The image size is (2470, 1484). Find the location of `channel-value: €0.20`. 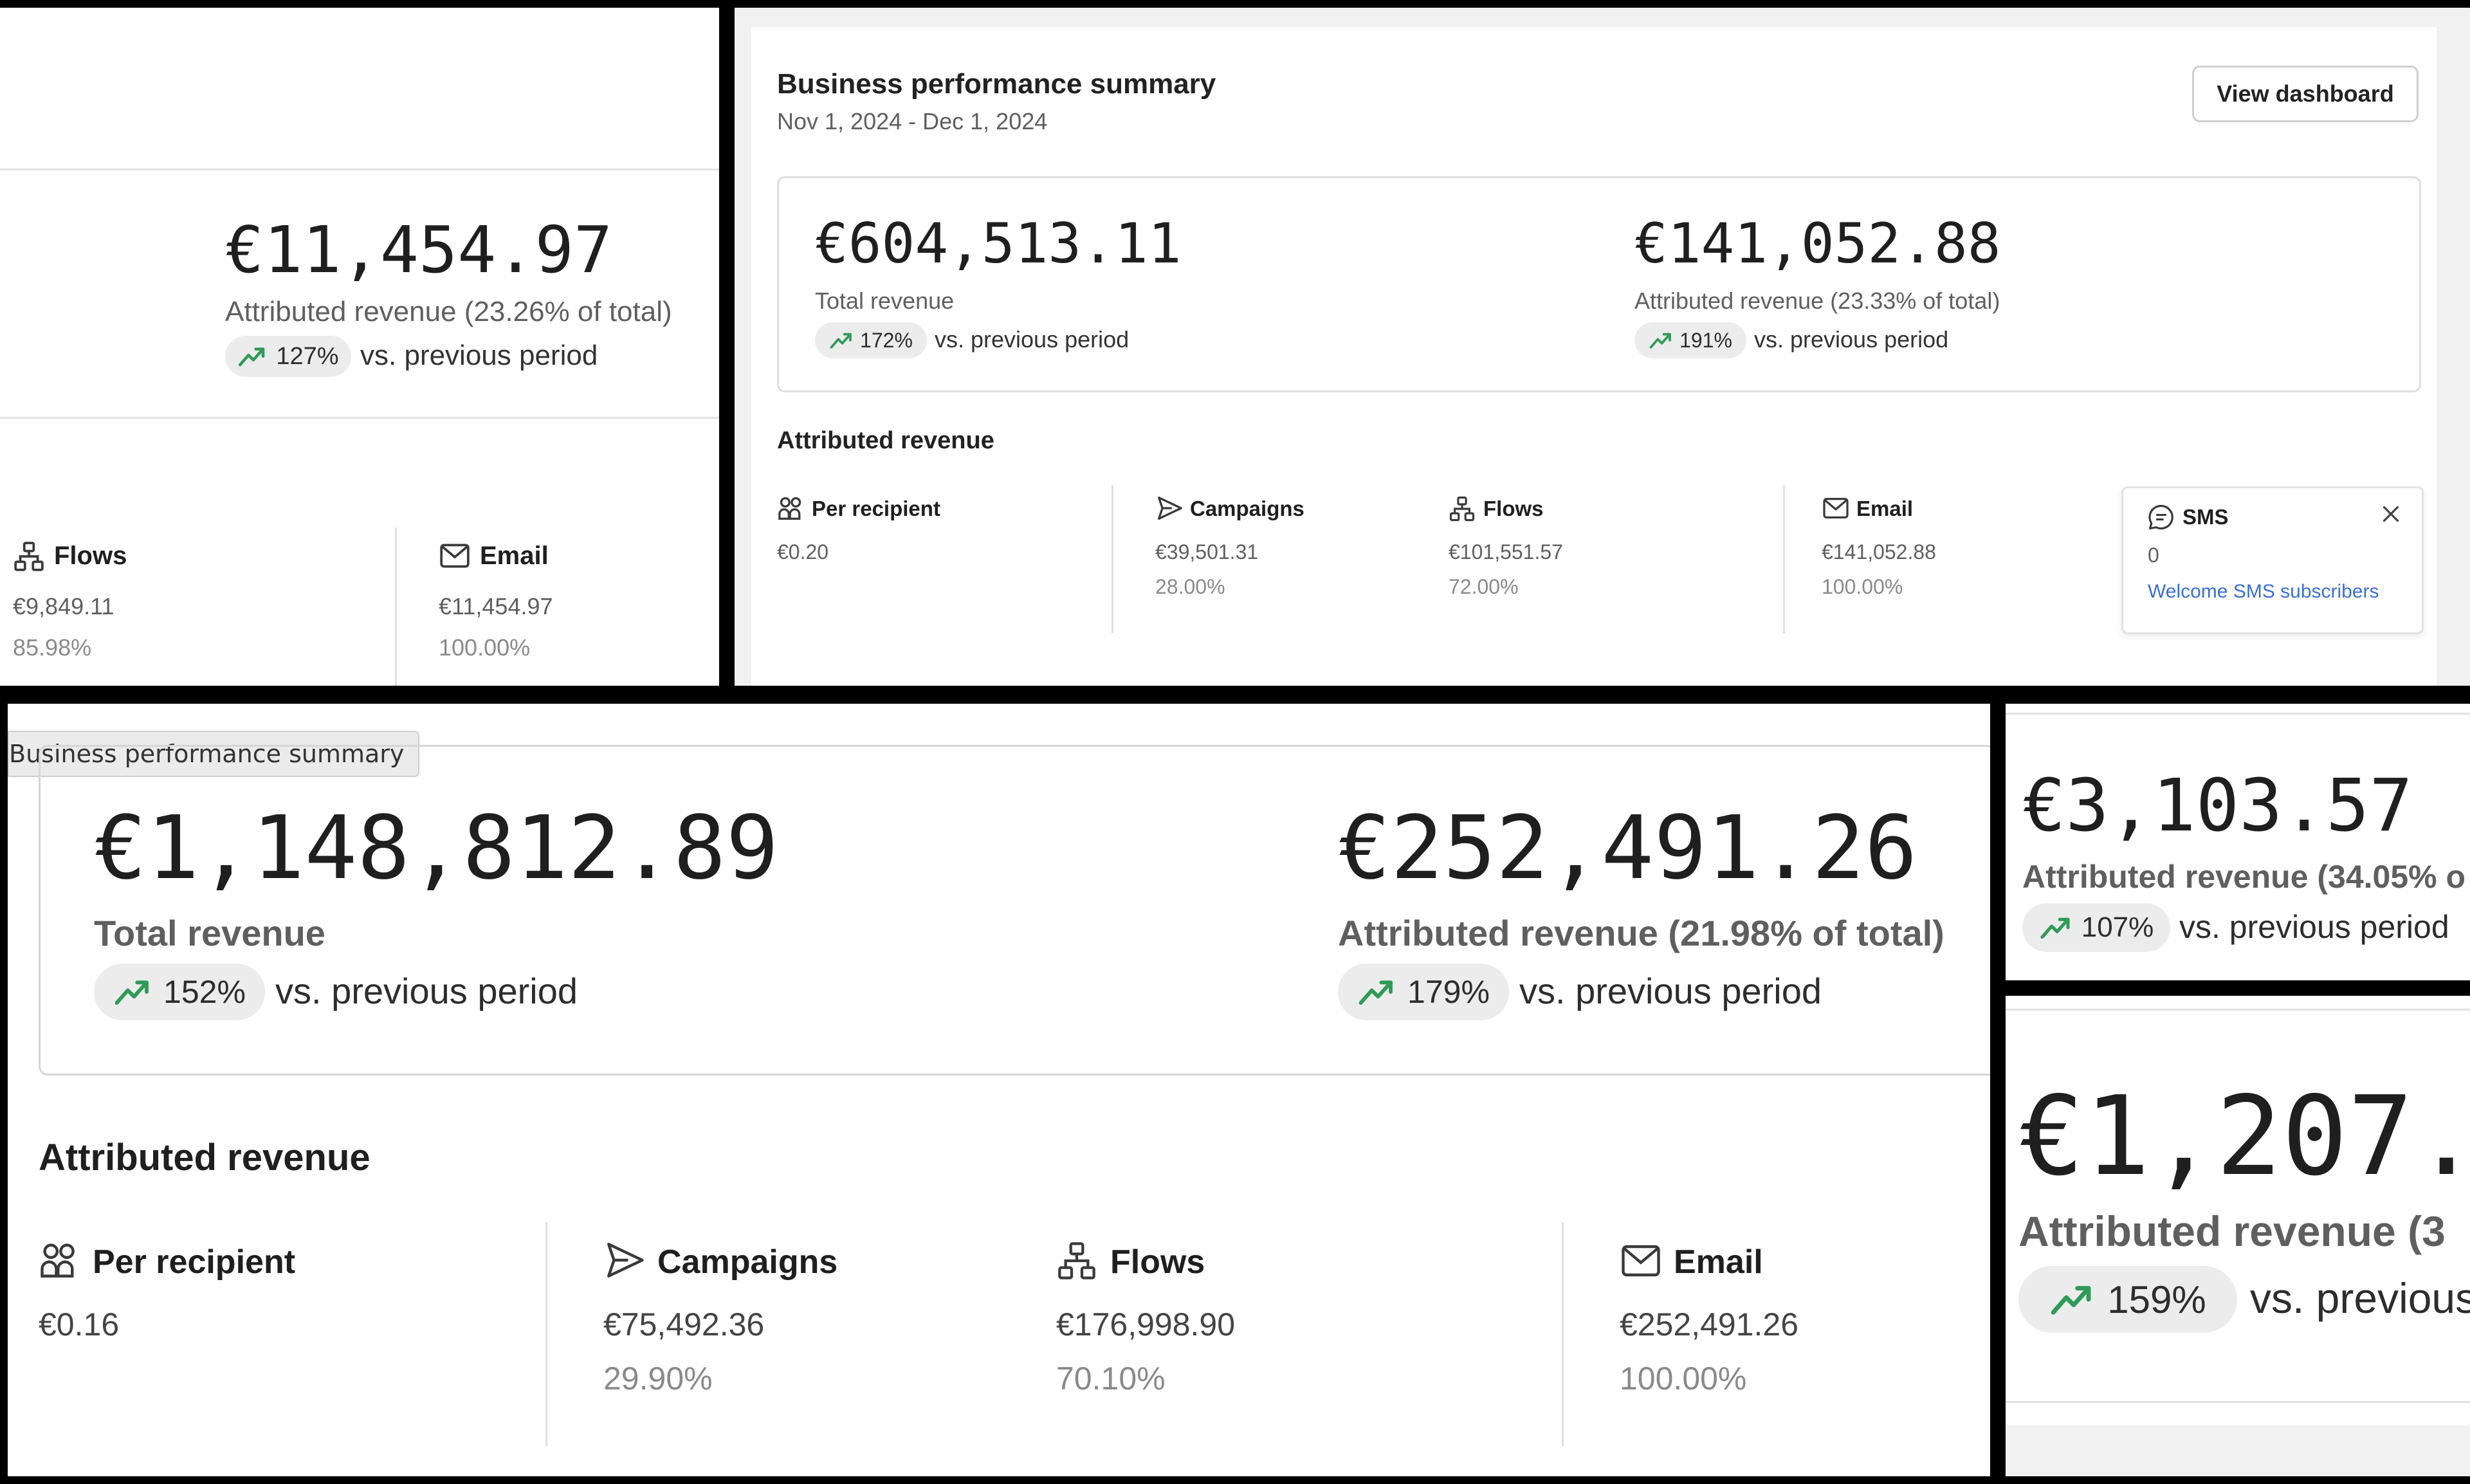

channel-value: €0.20 is located at coordinates (803, 552).